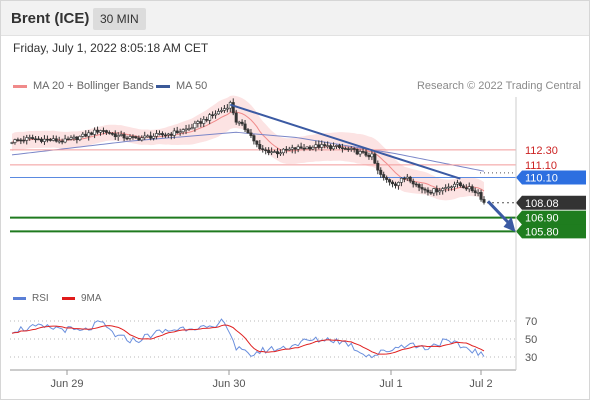  Describe the element at coordinates (20, 86) in the screenshot. I see `ma20-swatch` at that location.